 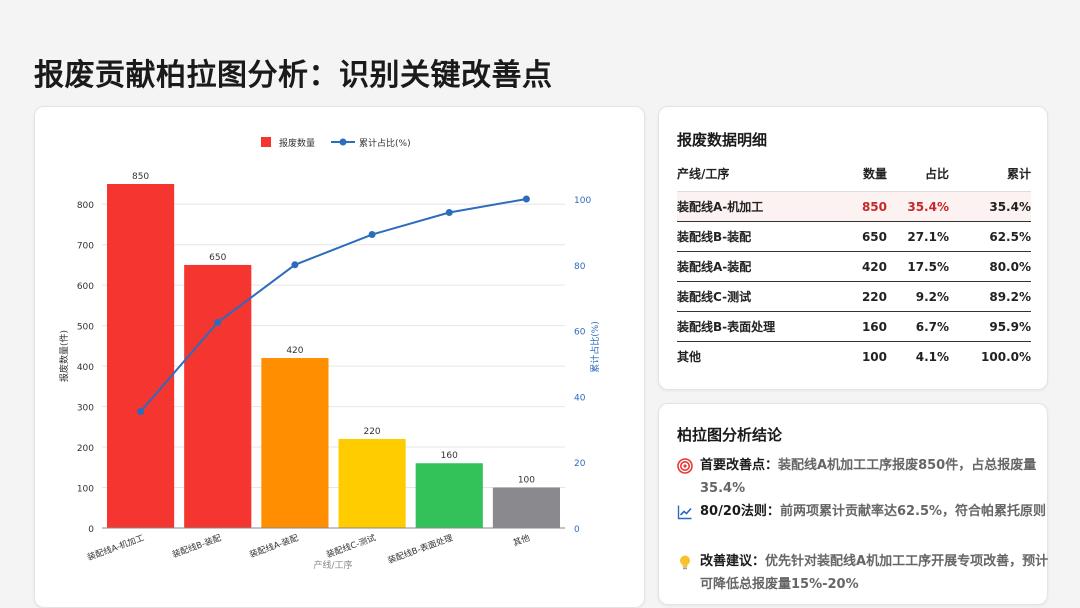 I want to click on x-tick-label: 装配线A-装配, so click(x=274, y=546).